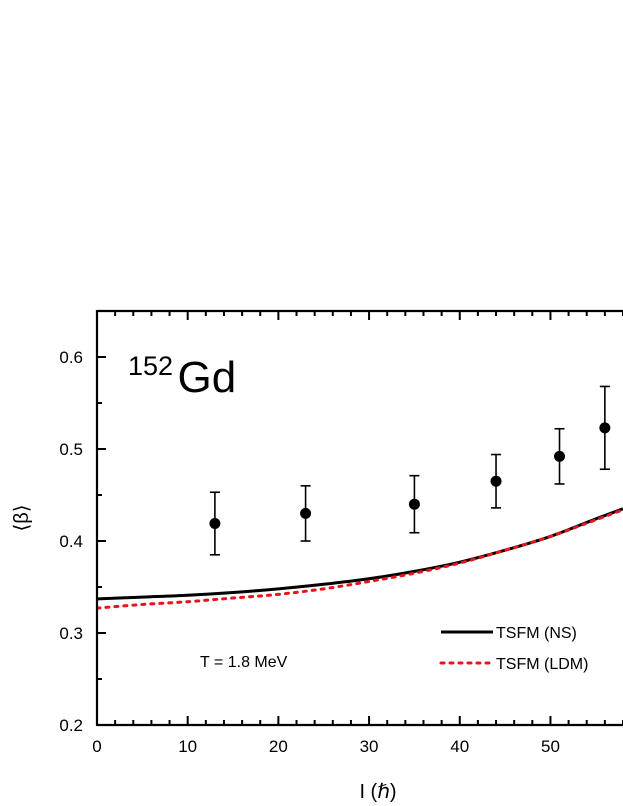 This screenshot has width=623, height=806. I want to click on series-line-ns, so click(360, 554).